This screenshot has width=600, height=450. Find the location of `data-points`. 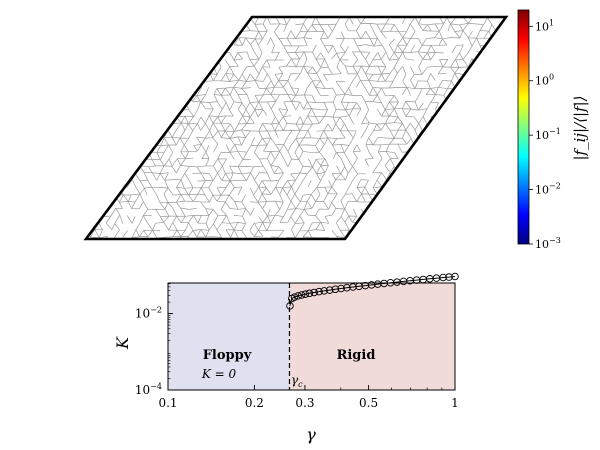

data-points is located at coordinates (372, 291).